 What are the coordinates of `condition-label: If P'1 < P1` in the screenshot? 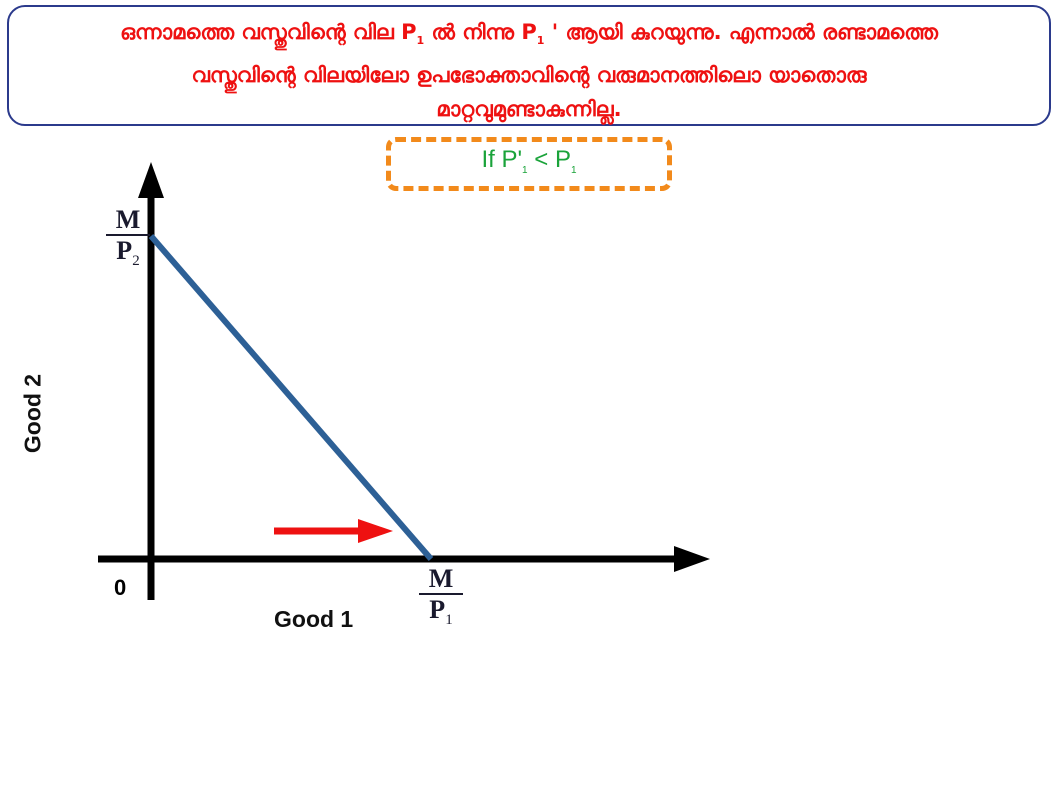 It's located at (529, 164).